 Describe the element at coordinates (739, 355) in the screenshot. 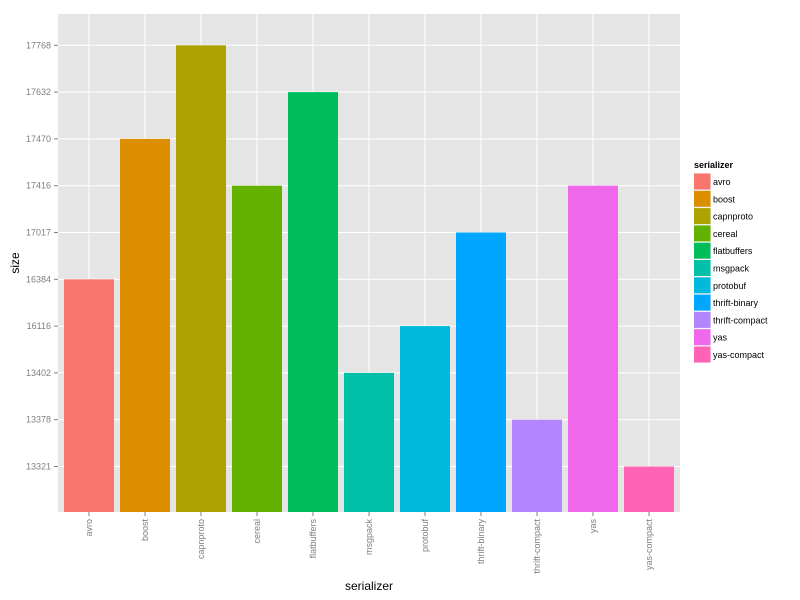

I see `legend-label-yas-compact: yas-compact` at that location.